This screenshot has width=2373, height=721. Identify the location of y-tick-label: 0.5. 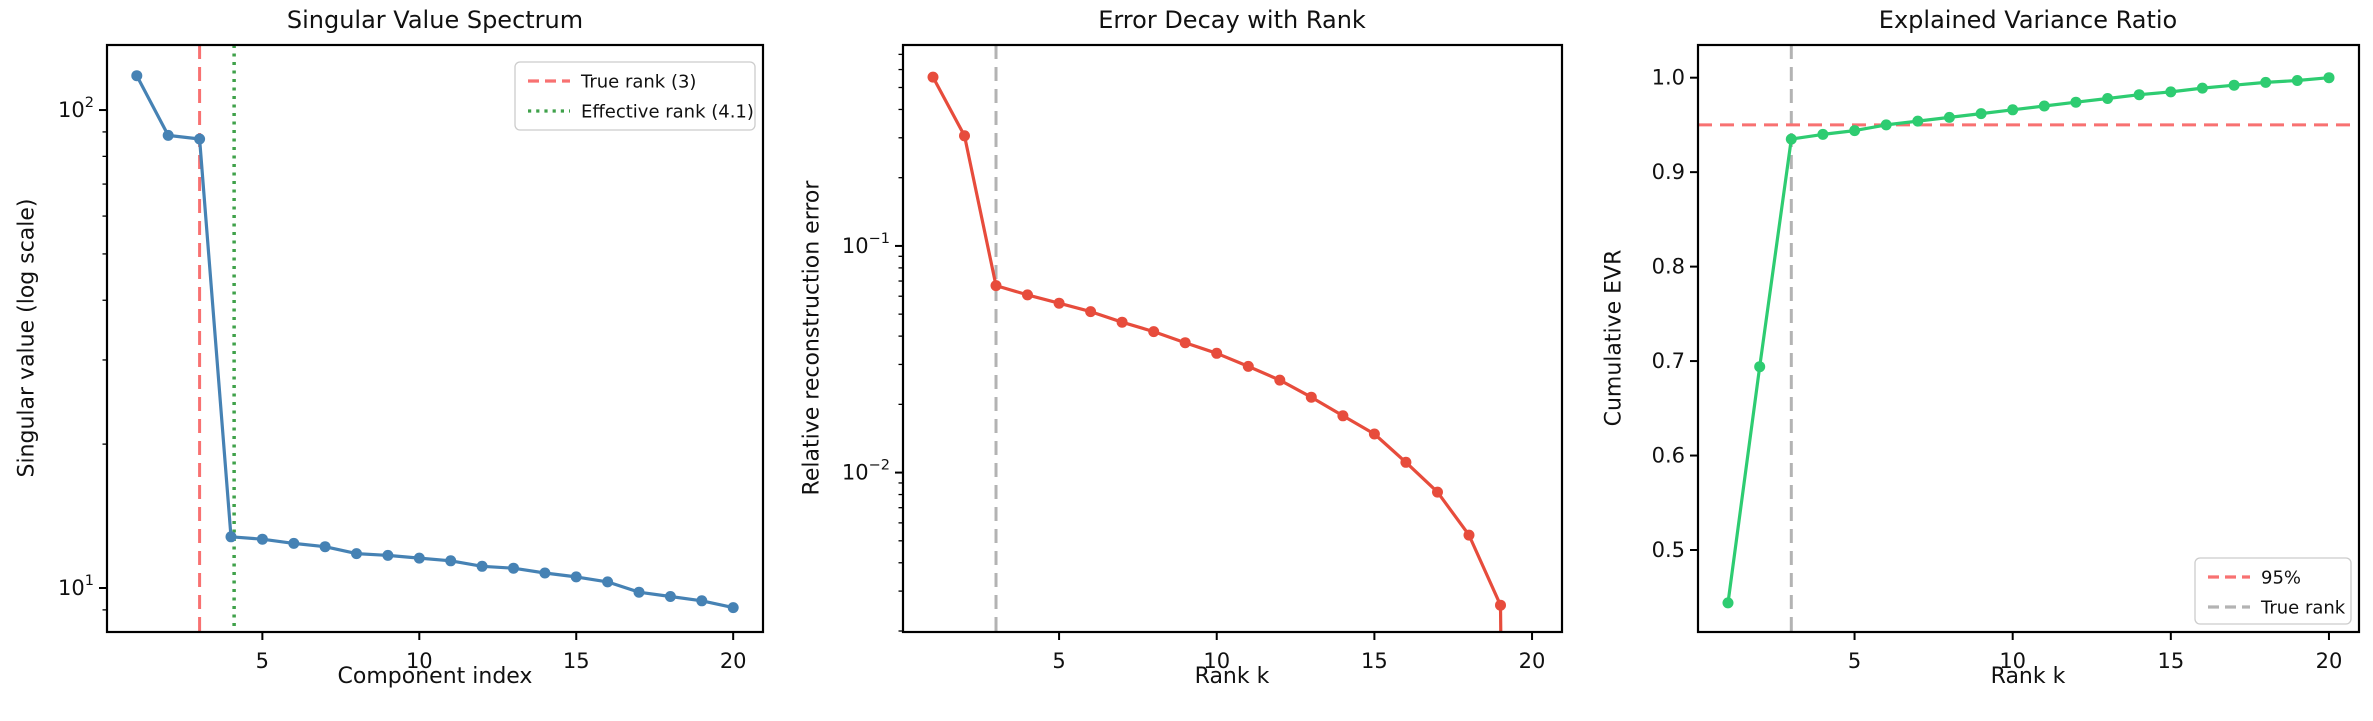
(1668, 550).